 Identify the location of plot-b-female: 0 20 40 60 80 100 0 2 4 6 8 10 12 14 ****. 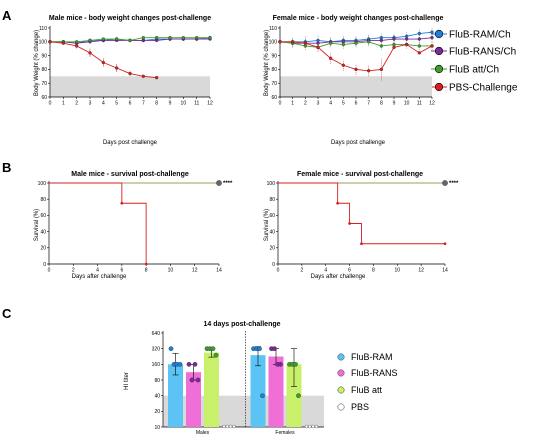
(363, 227).